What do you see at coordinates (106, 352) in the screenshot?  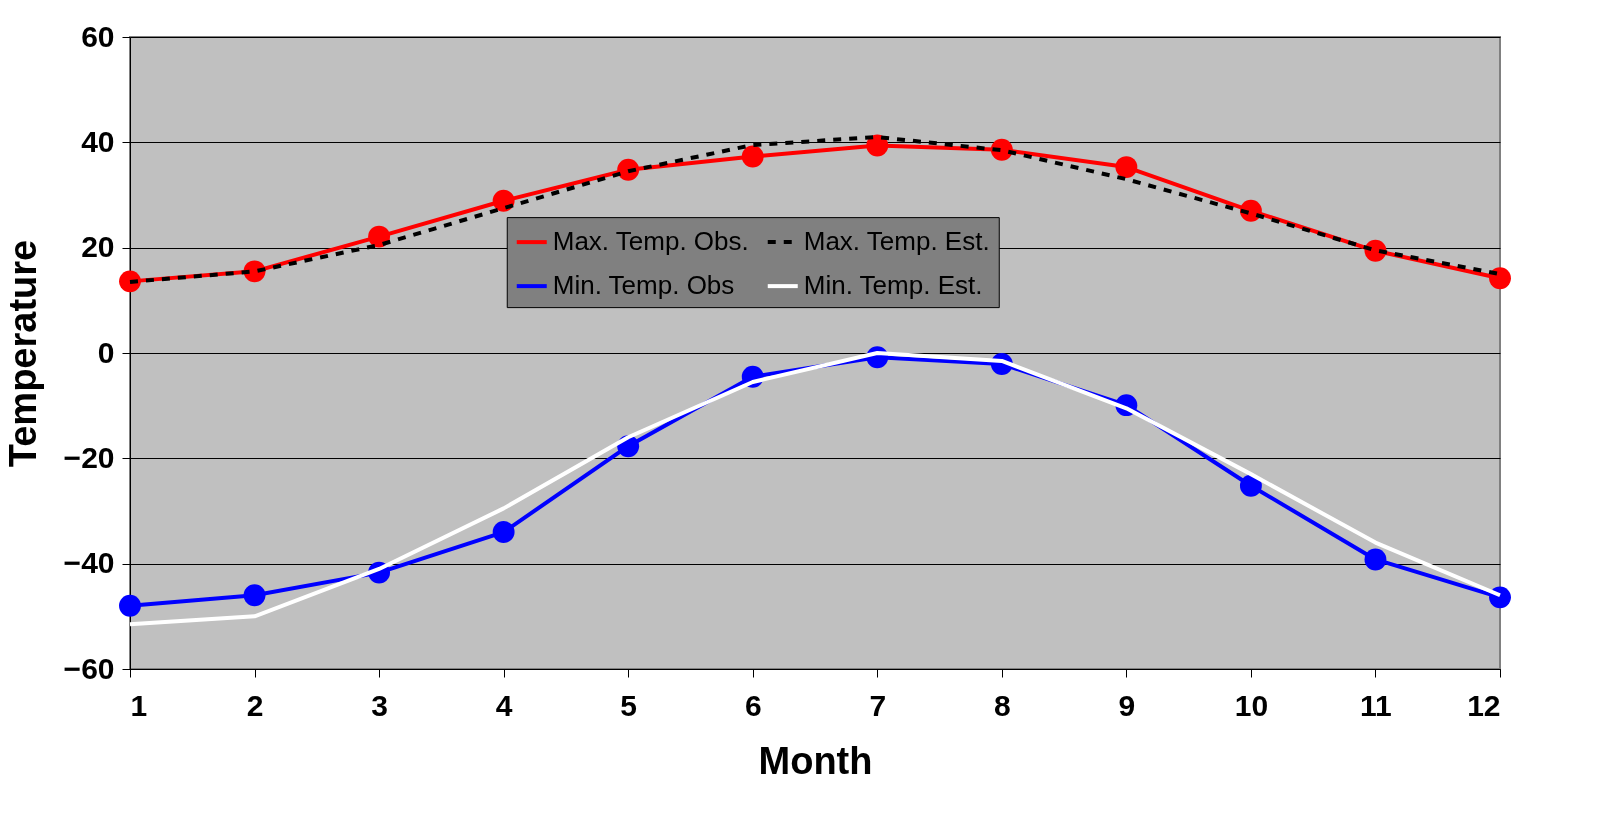 I see `y-tick-label: 0` at bounding box center [106, 352].